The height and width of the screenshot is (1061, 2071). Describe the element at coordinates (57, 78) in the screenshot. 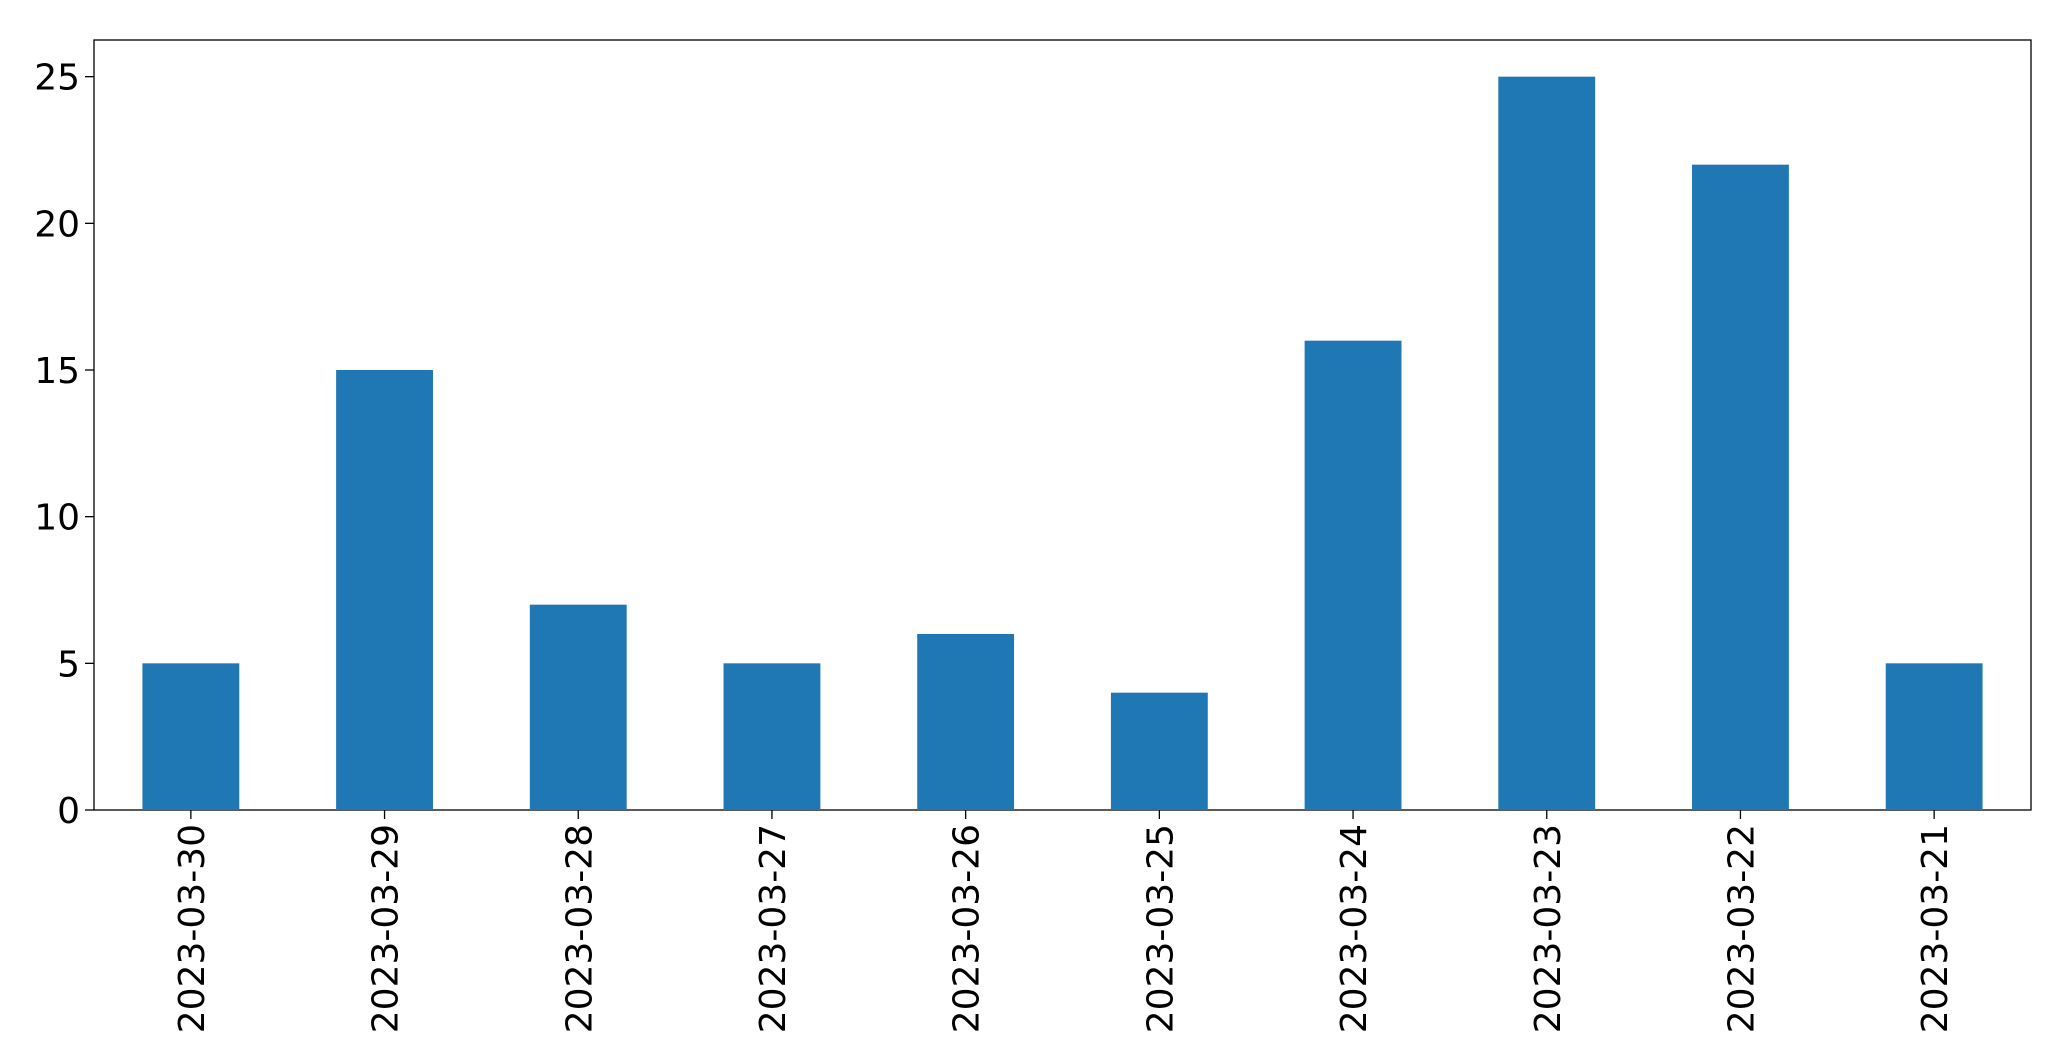

I see `y-tick-label: 25` at that location.